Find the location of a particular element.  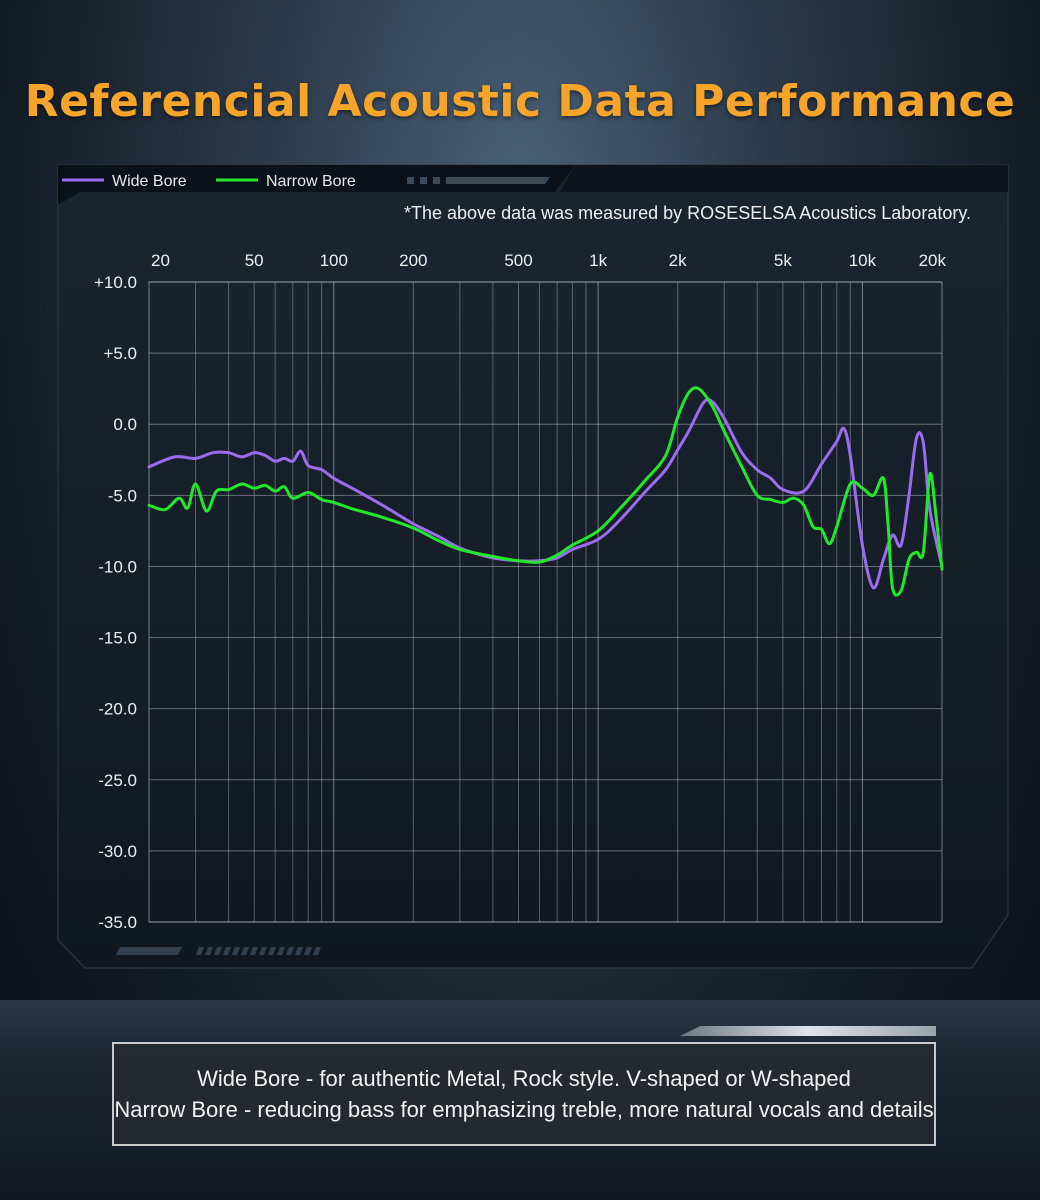

caption-top-bar is located at coordinates (808, 1031).